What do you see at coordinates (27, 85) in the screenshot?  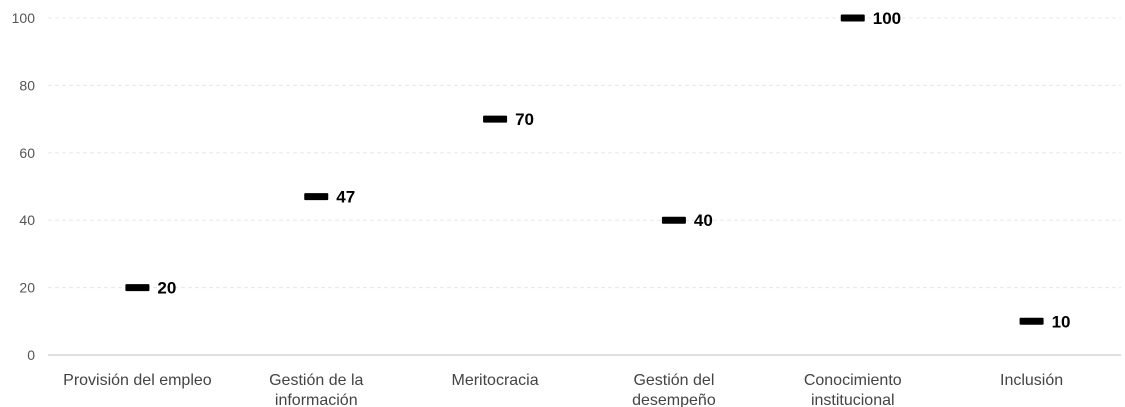 I see `y-tick-label: 80` at bounding box center [27, 85].